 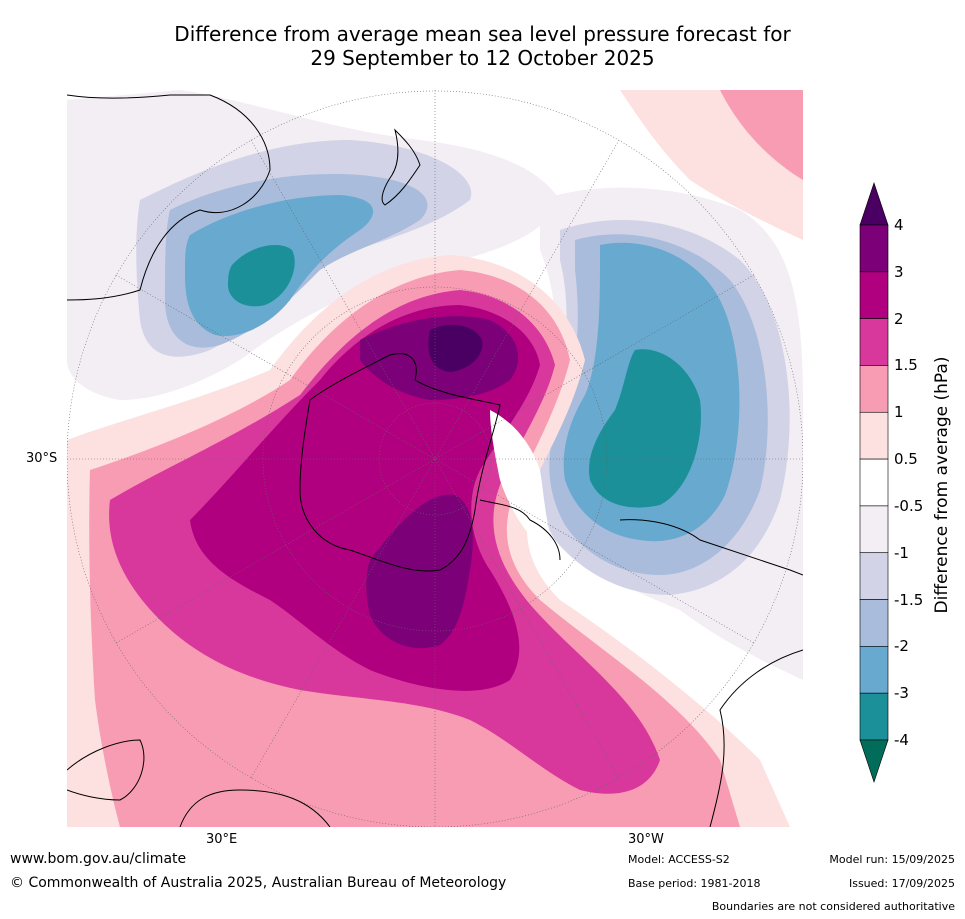 I want to click on longitude-label-east: 30°E, so click(x=222, y=839).